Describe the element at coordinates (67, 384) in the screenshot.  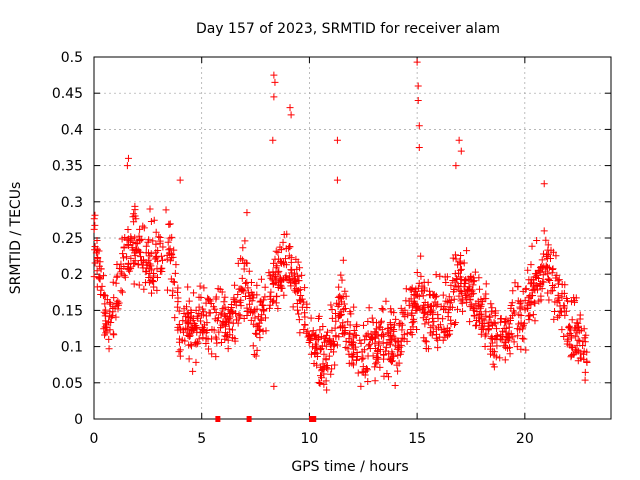
I see `y-tick-label: 0.05` at that location.